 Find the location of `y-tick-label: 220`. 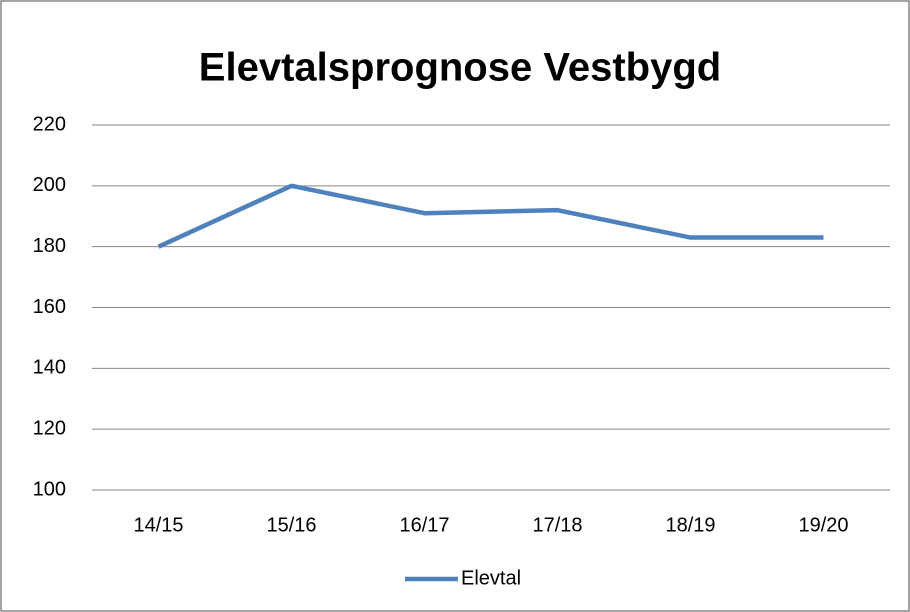

y-tick-label: 220 is located at coordinates (49, 124).